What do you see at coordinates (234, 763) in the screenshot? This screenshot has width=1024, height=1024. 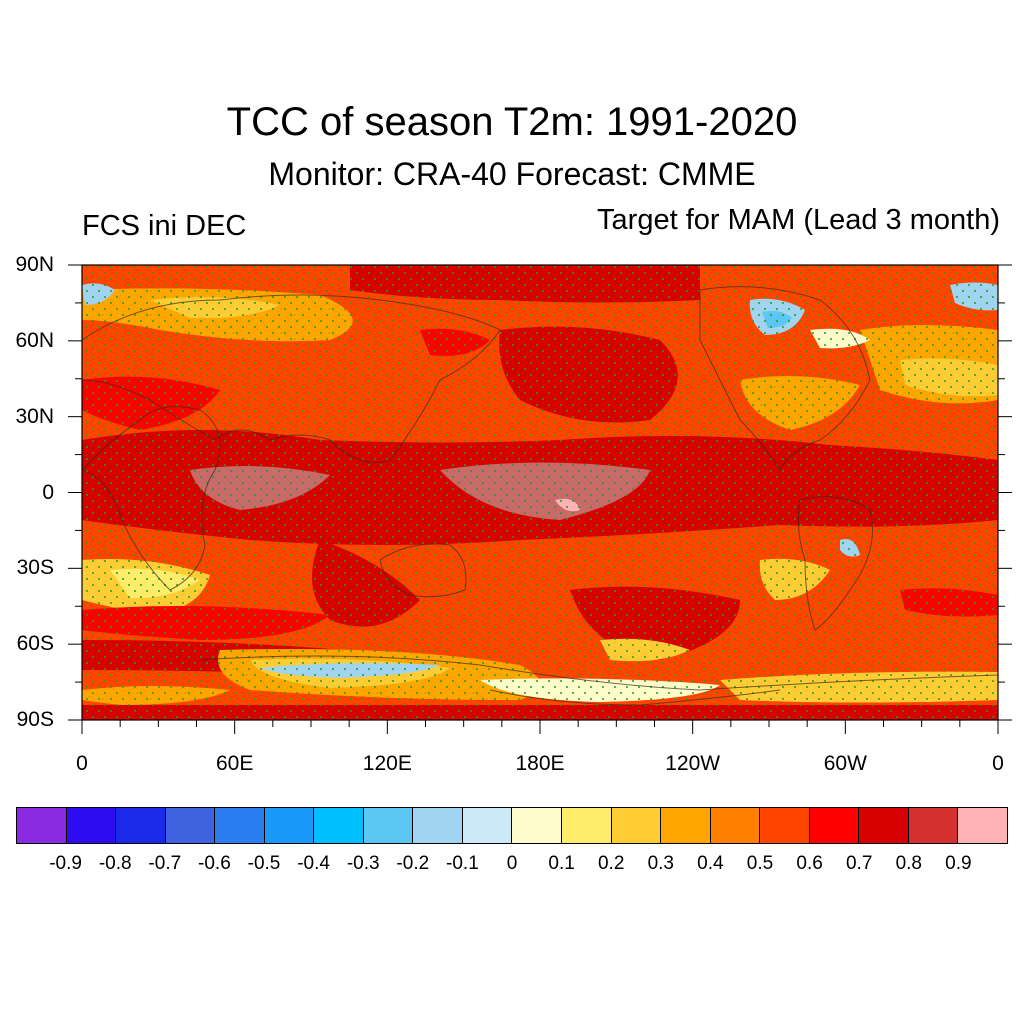 I see `longitude-label: 60E` at bounding box center [234, 763].